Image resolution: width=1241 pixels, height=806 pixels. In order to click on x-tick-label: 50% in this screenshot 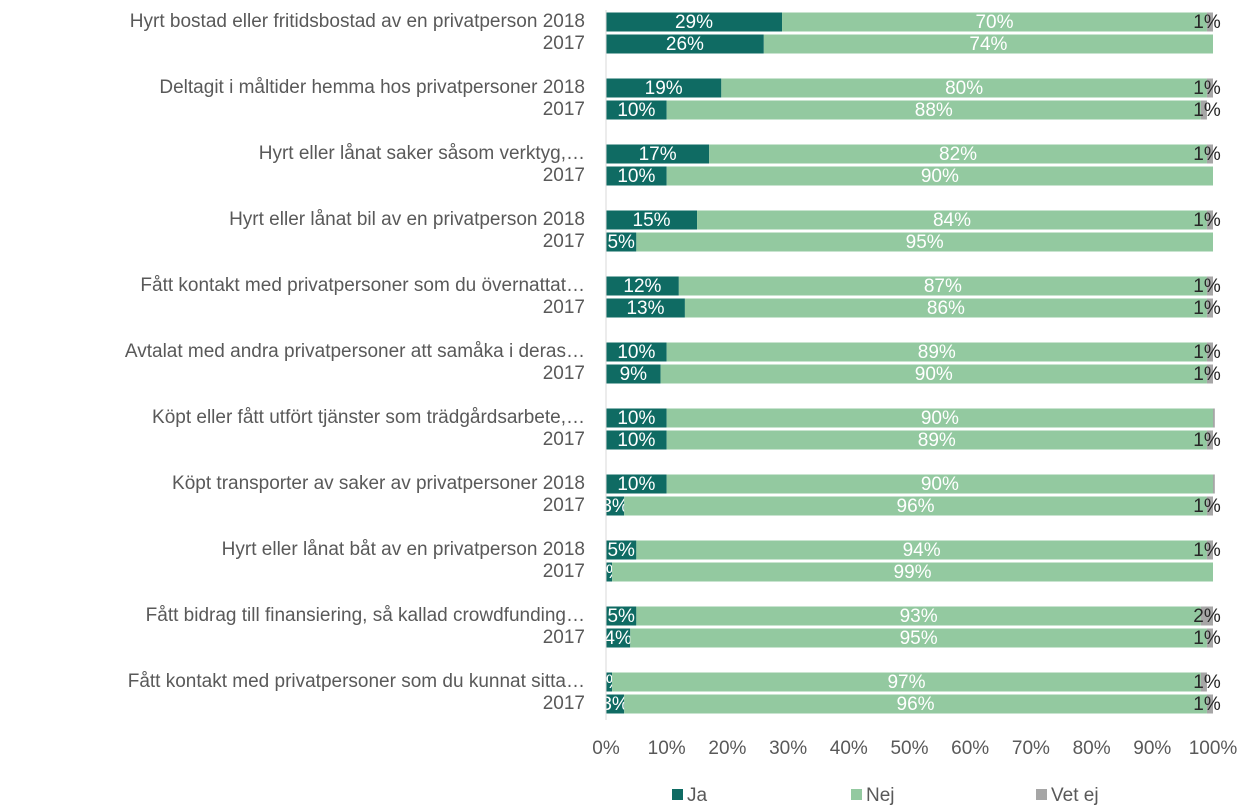, I will do `click(909, 748)`.